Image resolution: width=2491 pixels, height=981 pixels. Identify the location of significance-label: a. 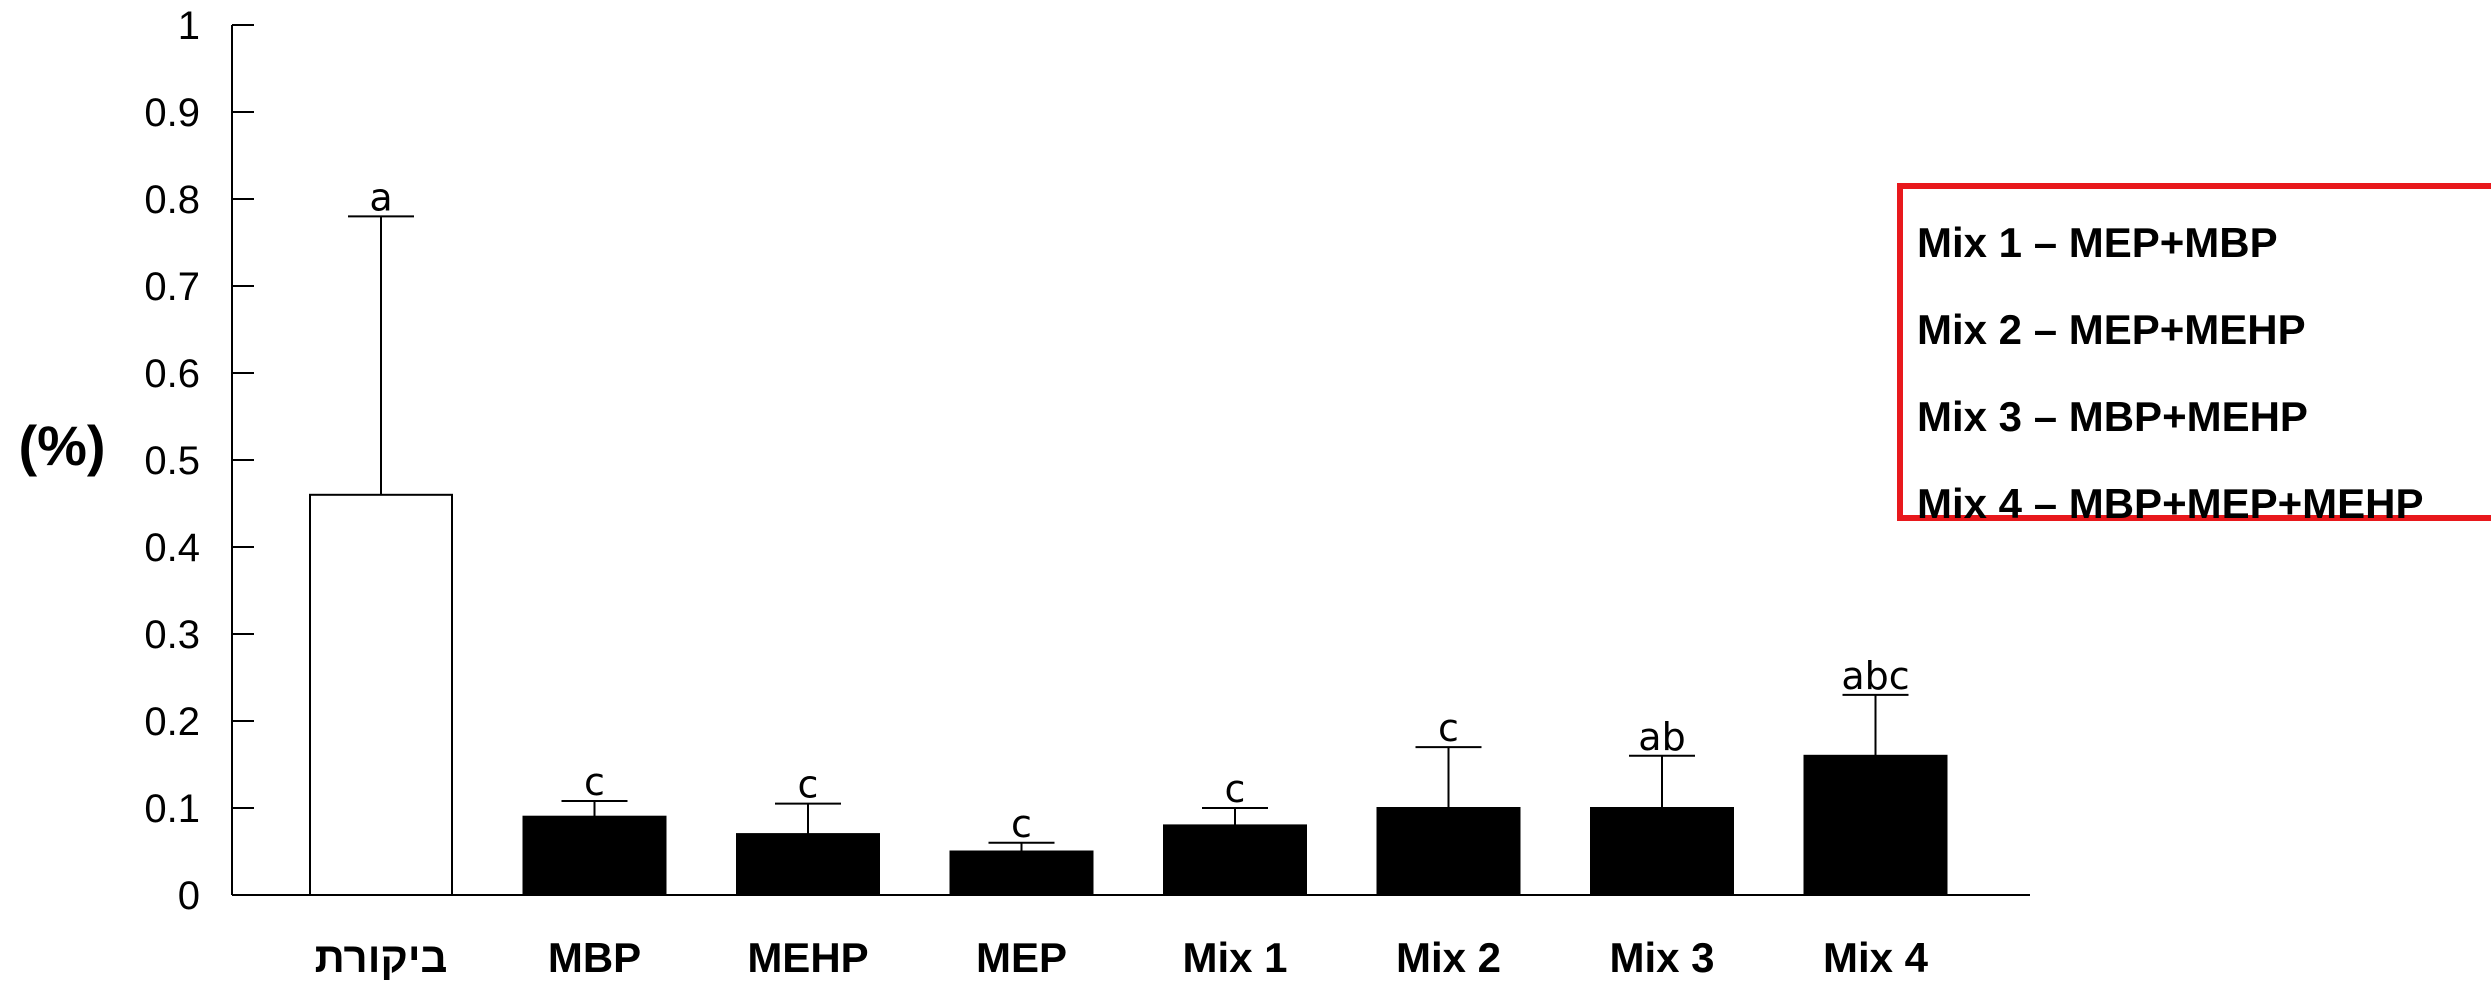
(380, 197).